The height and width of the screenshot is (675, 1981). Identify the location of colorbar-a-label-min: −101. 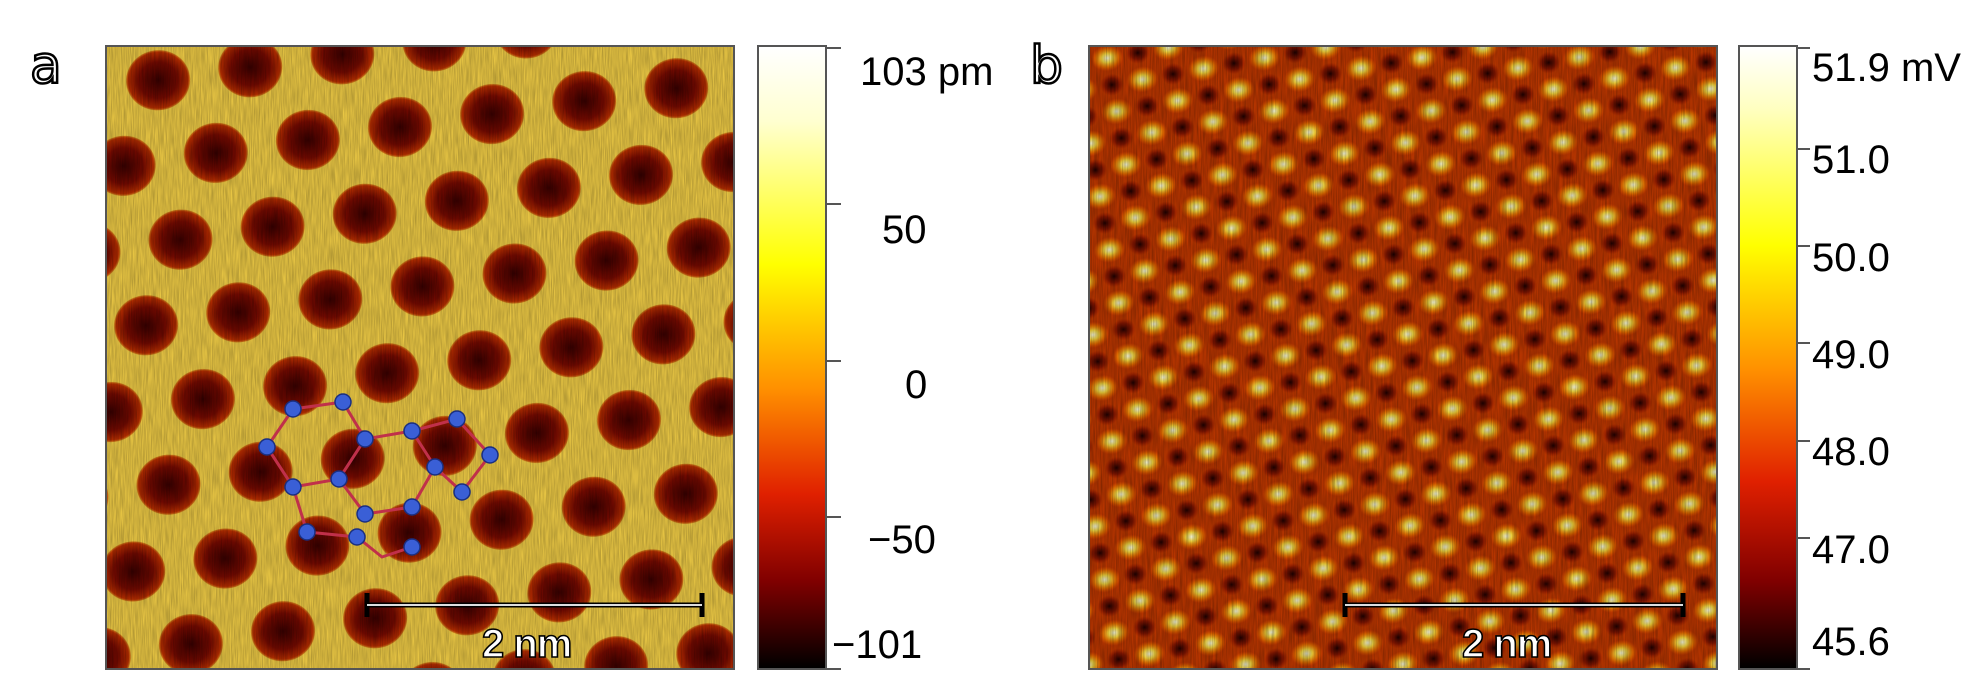
(877, 645).